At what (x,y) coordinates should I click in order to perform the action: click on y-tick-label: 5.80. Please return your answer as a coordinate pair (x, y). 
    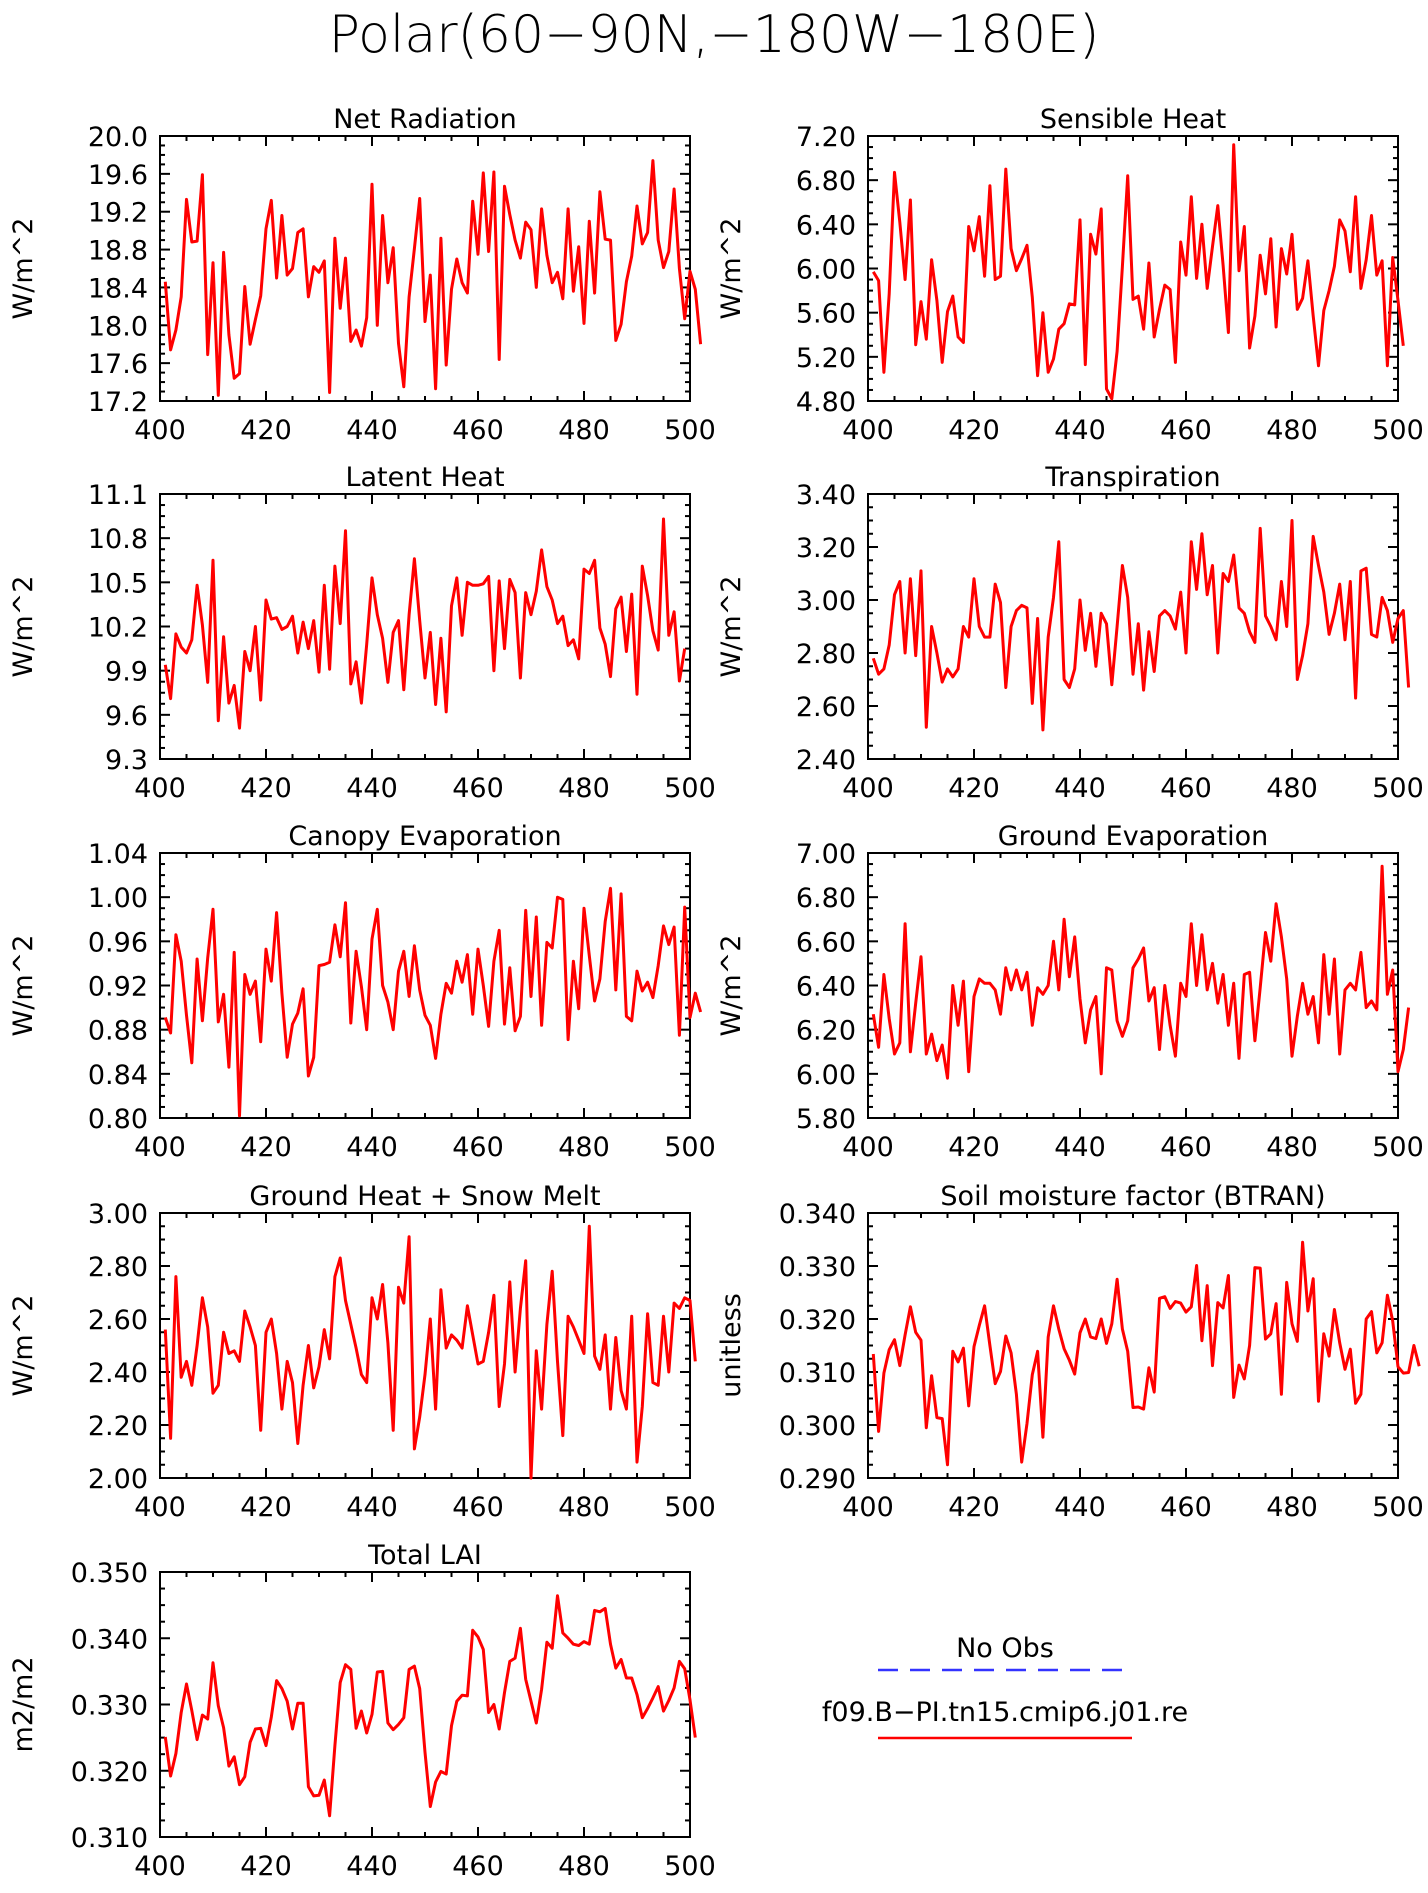
    Looking at the image, I should click on (826, 1119).